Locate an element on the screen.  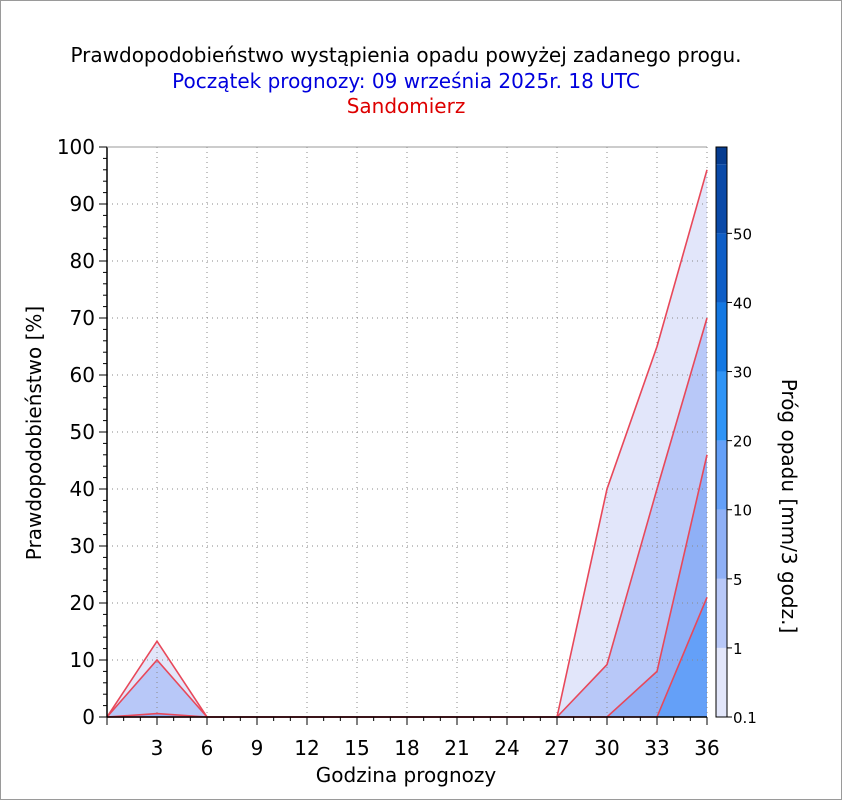
colorbar-tick-label: 5 is located at coordinates (738, 580).